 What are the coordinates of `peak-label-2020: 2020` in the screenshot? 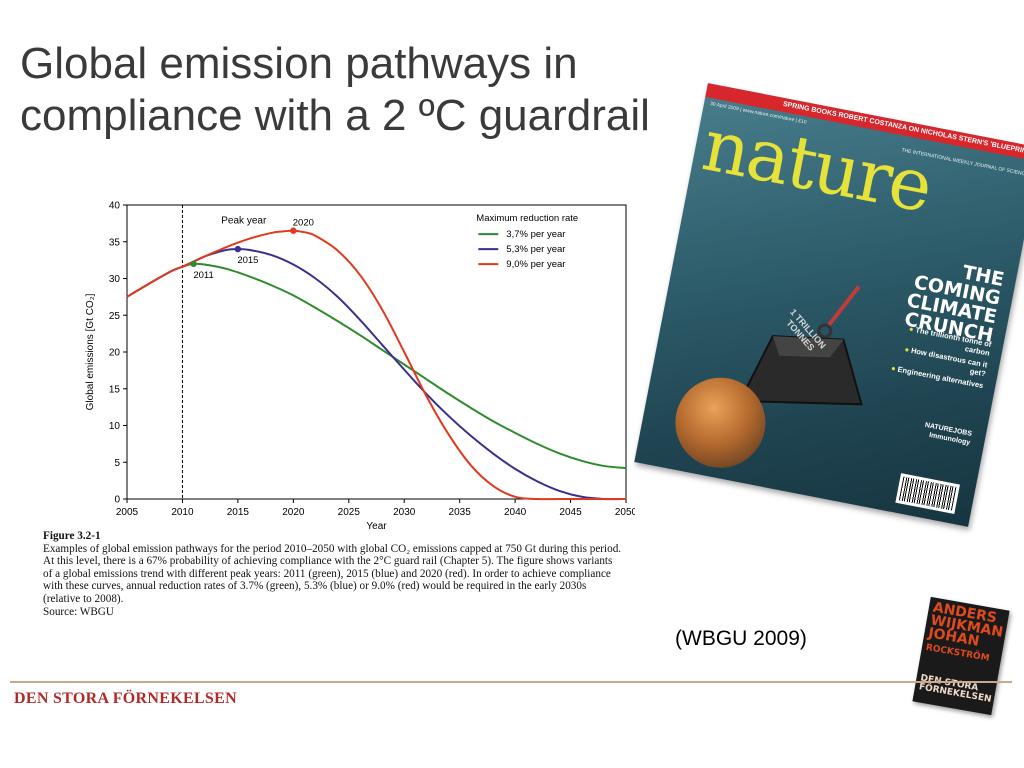 It's located at (303, 223).